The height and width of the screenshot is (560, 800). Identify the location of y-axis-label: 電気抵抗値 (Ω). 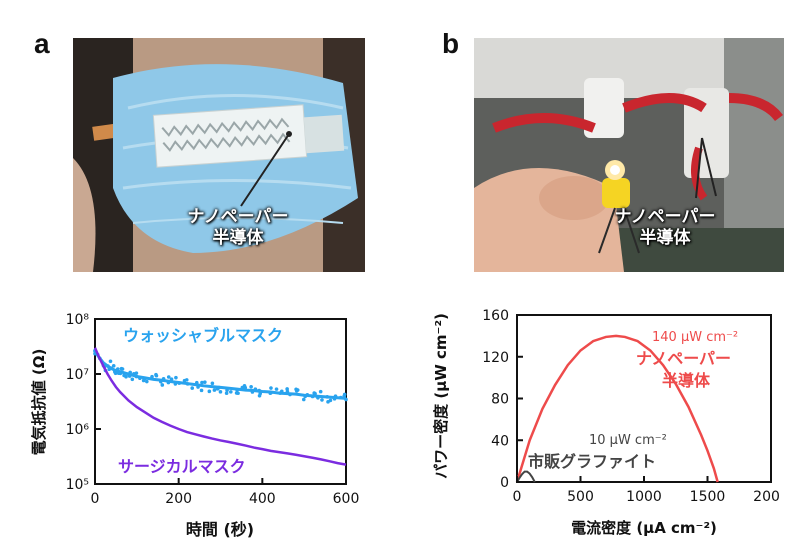
(39, 402).